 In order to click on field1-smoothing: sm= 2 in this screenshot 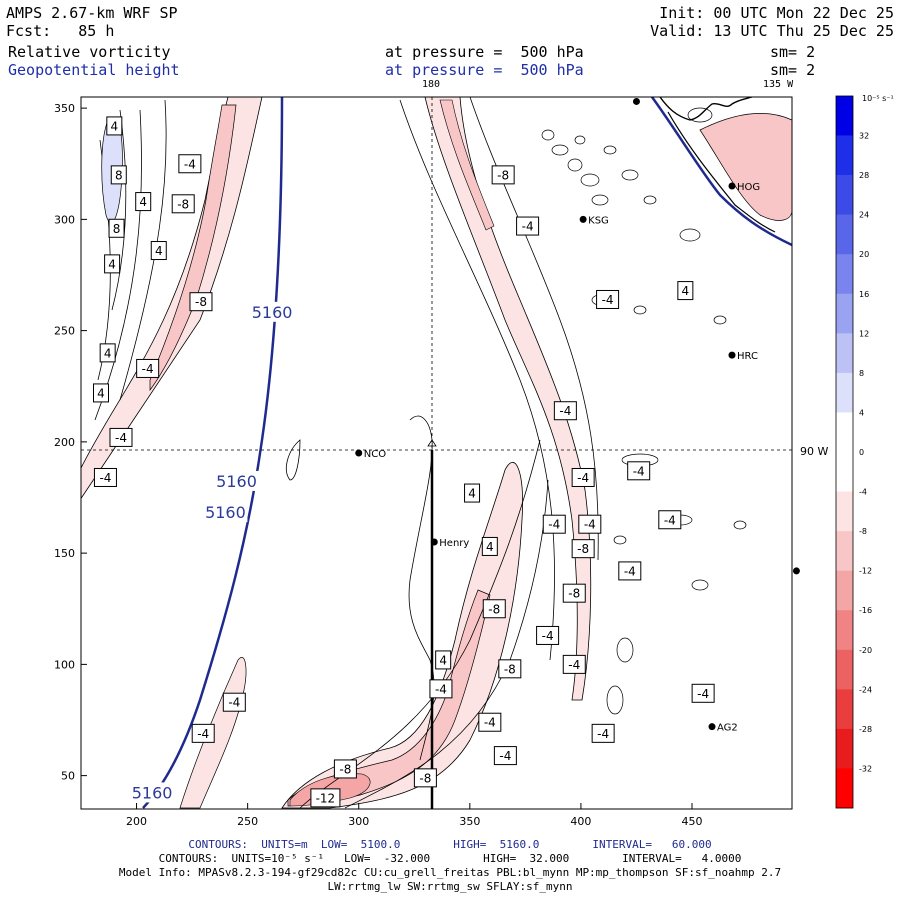, I will do `click(793, 52)`.